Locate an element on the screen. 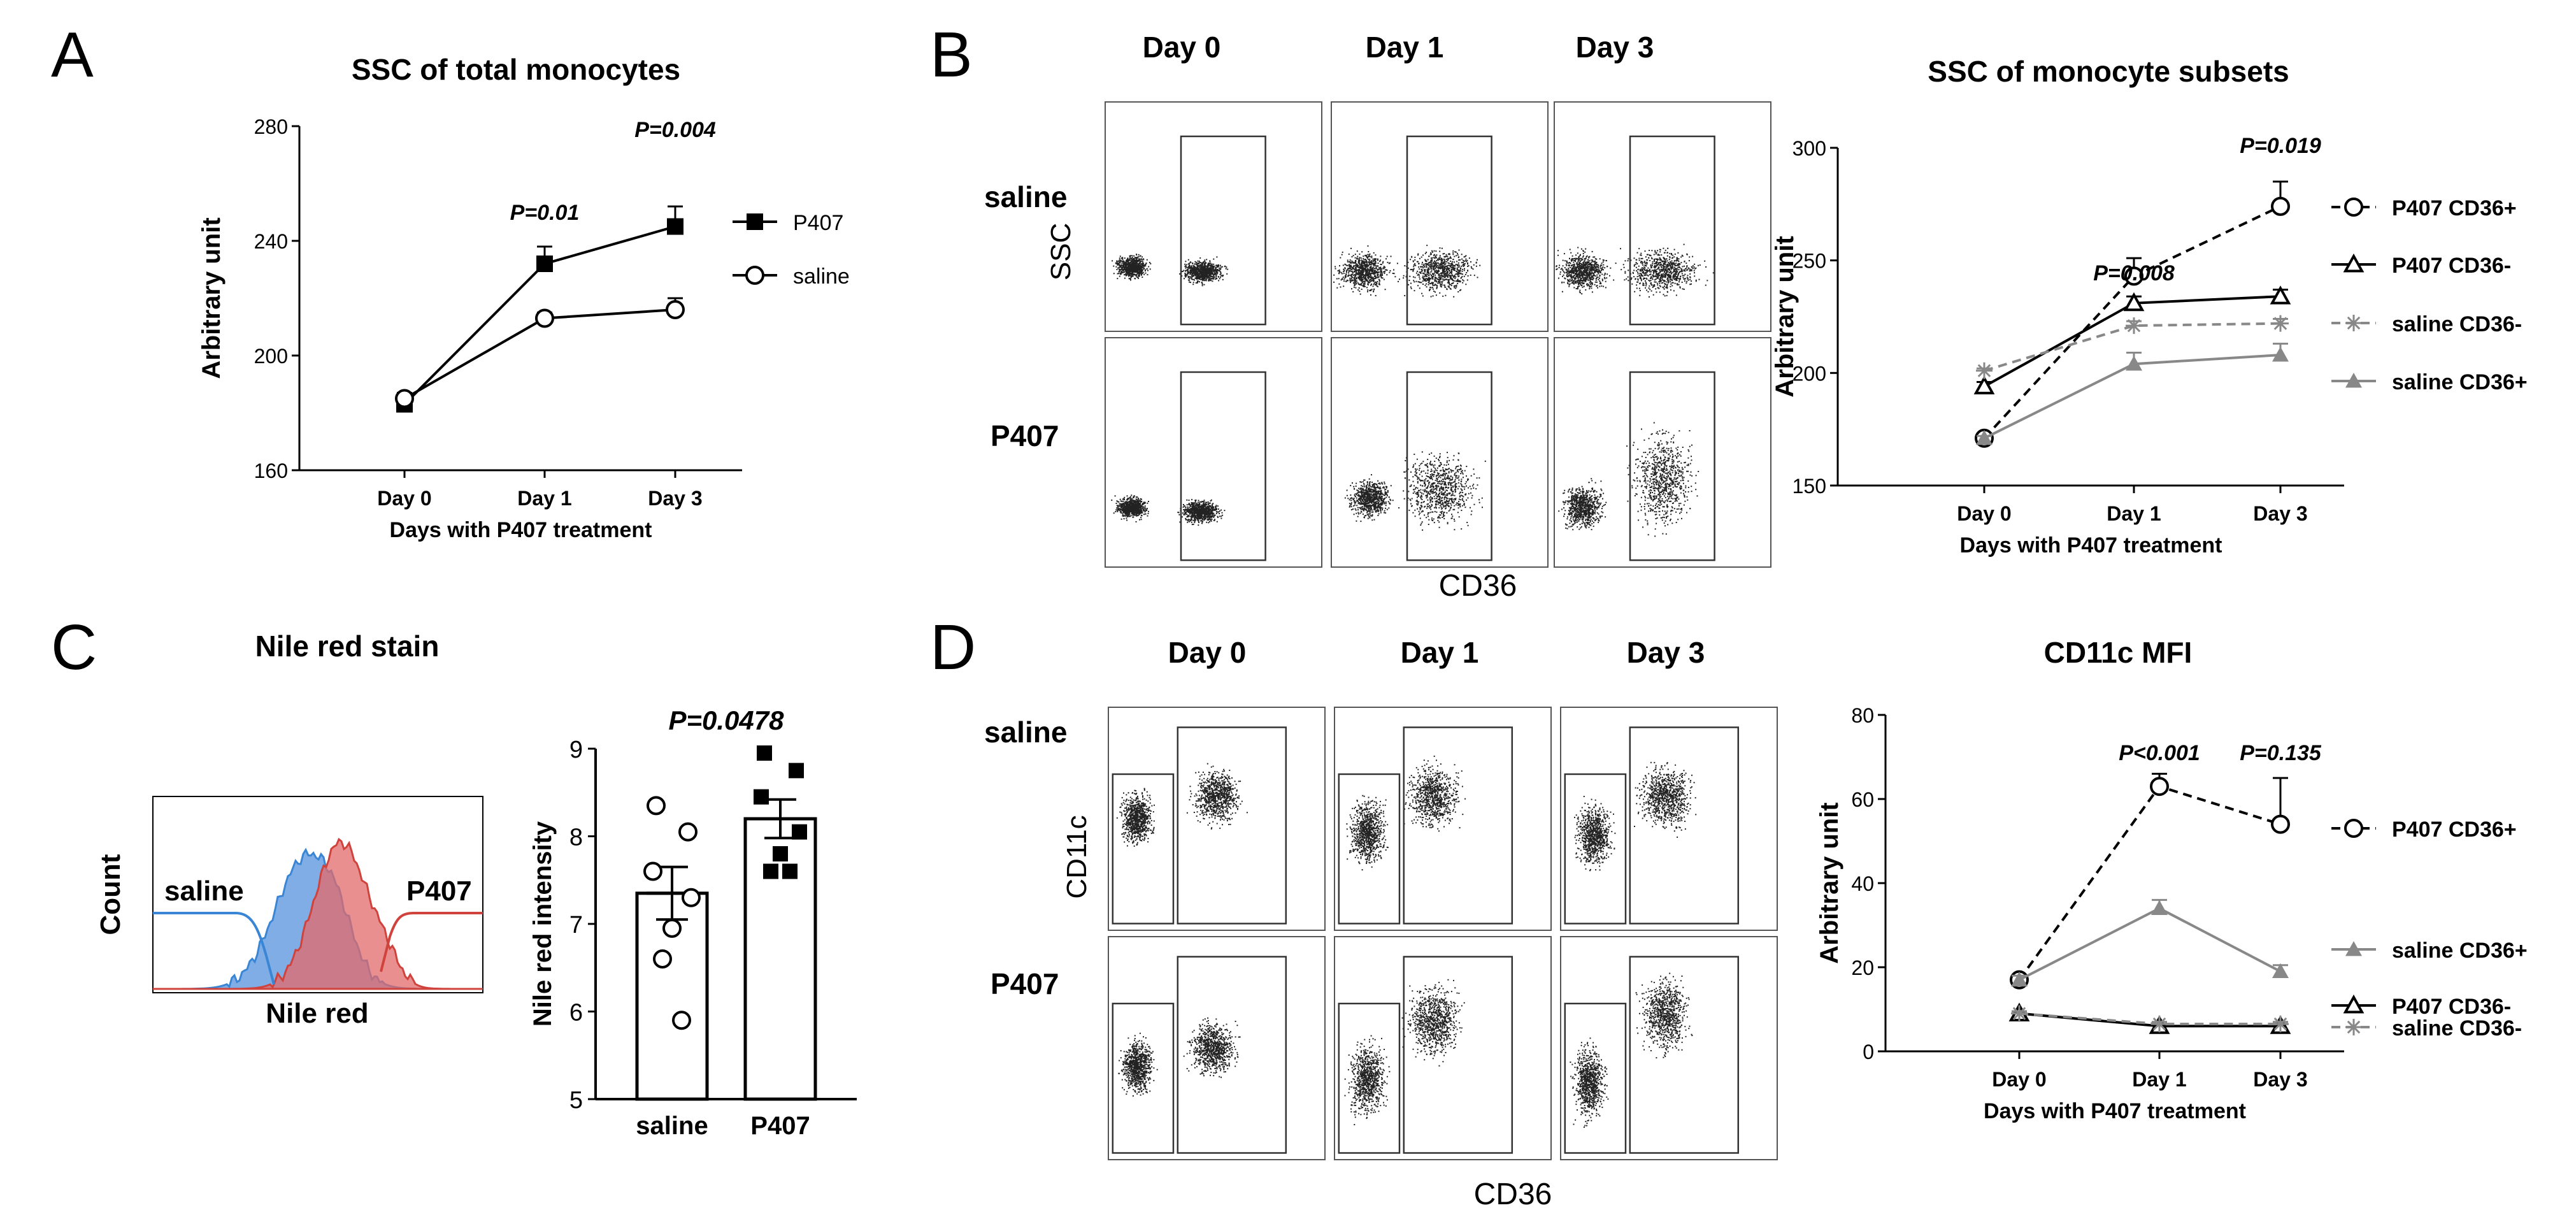  legend-label: saline CD36+ is located at coordinates (2460, 951).